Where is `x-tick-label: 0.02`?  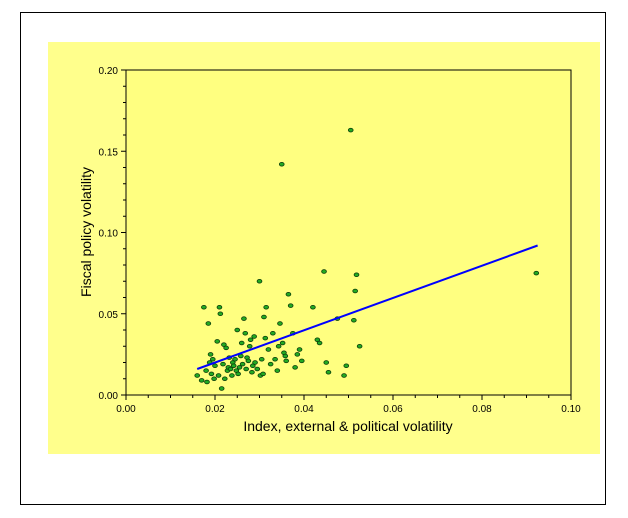
x-tick-label: 0.02 is located at coordinates (215, 409).